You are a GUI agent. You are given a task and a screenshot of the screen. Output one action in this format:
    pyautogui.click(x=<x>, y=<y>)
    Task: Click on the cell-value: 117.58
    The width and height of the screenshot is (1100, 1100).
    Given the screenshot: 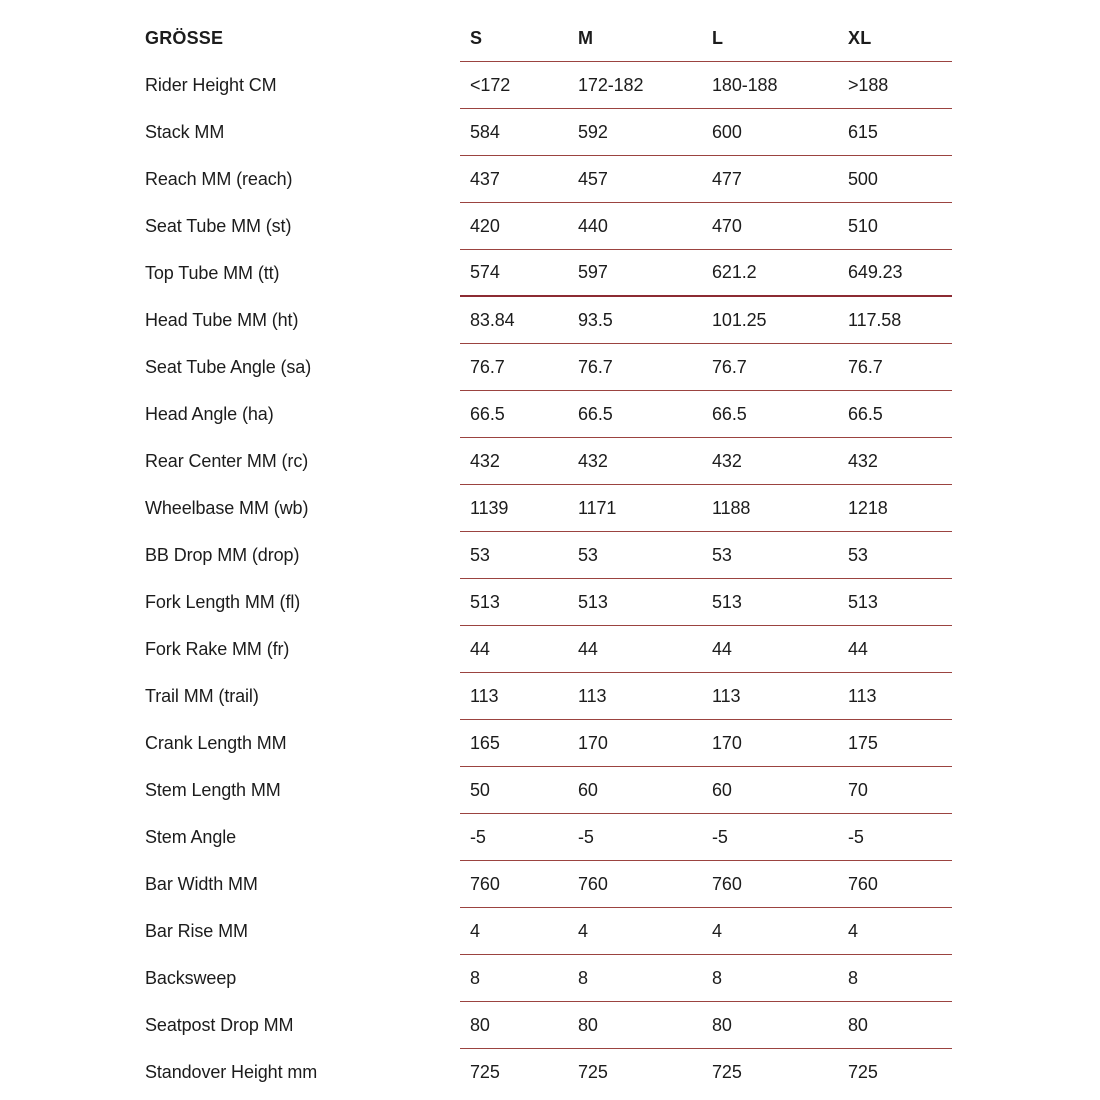 What is the action you would take?
    pyautogui.click(x=875, y=319)
    